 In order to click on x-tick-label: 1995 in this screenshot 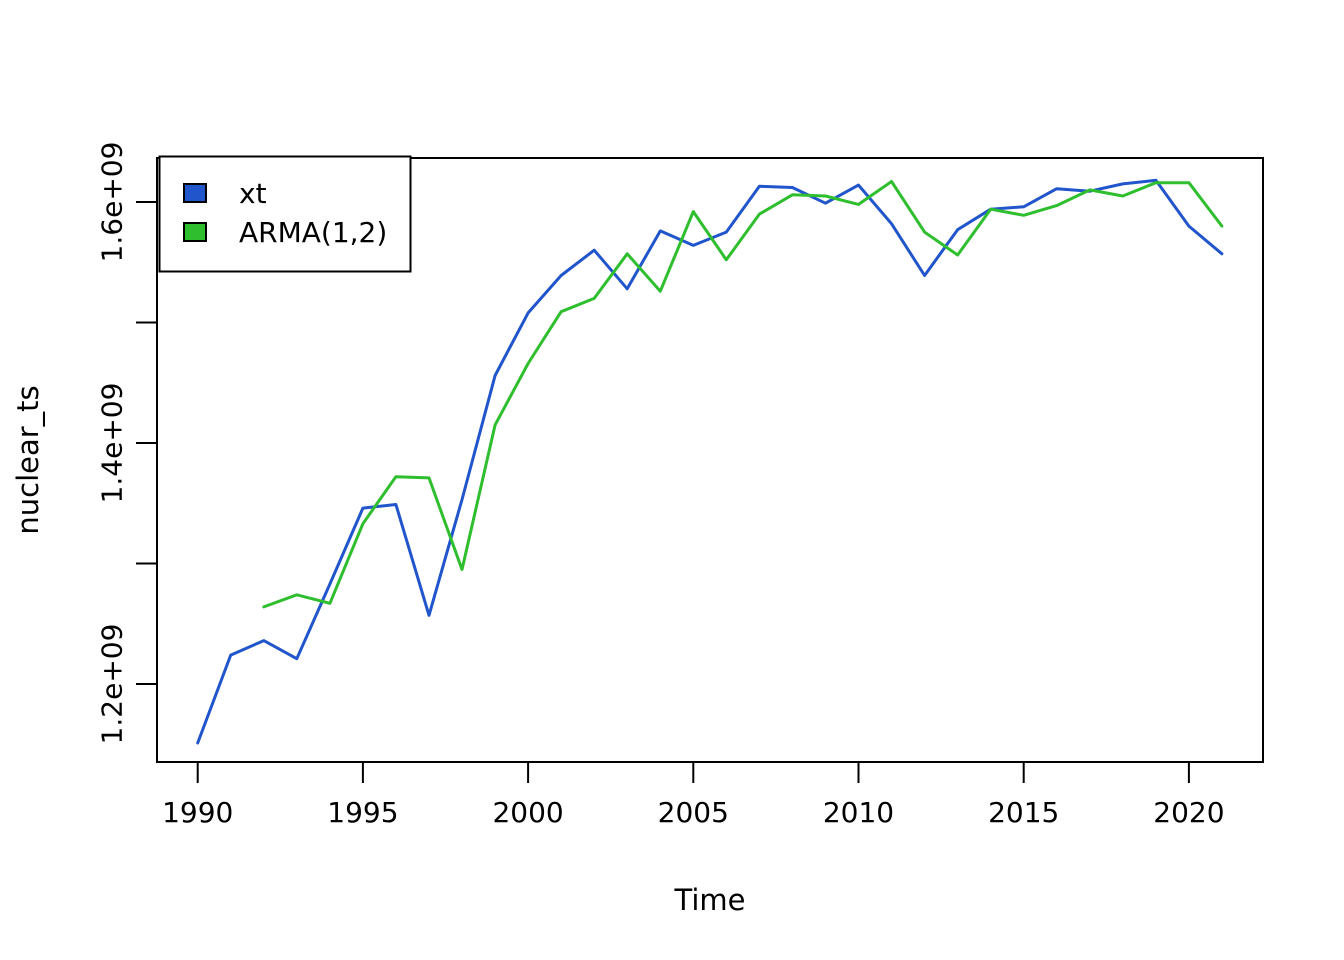, I will do `click(362, 812)`.